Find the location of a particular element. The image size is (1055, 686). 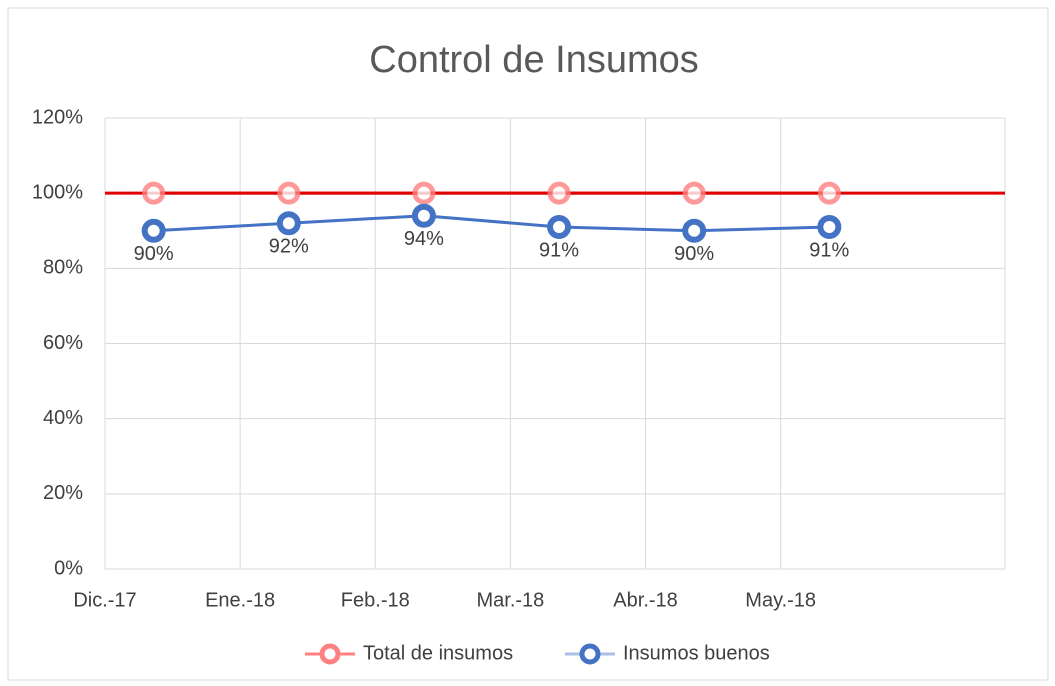

y-tick-label: 100% is located at coordinates (57, 192).